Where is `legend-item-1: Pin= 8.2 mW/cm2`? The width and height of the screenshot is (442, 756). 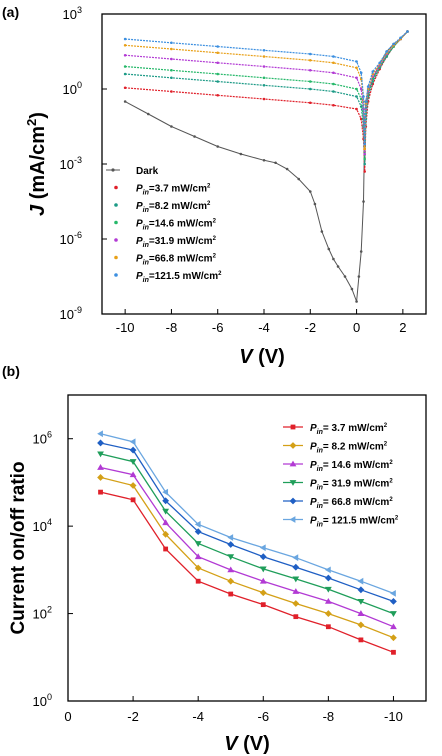
legend-item-1: Pin= 8.2 mW/cm2 is located at coordinates (335, 448).